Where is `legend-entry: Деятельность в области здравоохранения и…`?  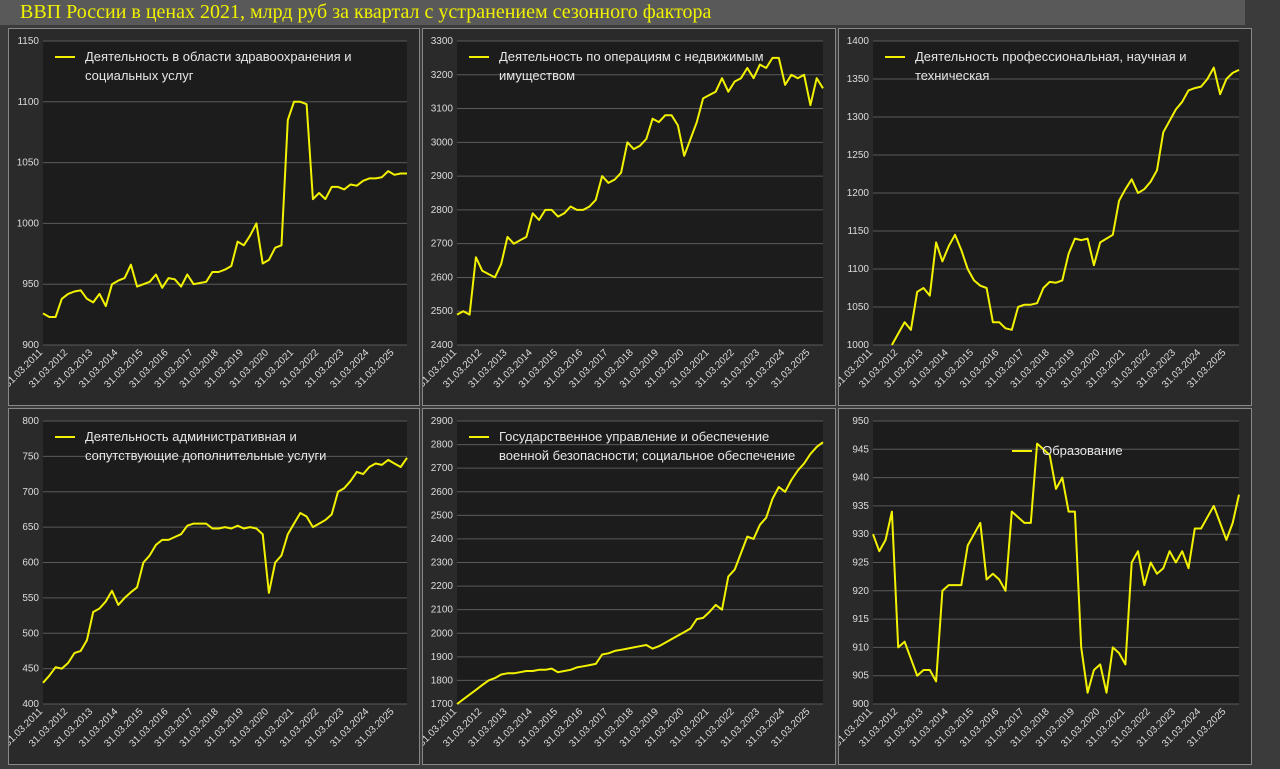
legend-entry: Деятельность в области здравоохранения и… is located at coordinates (222, 66).